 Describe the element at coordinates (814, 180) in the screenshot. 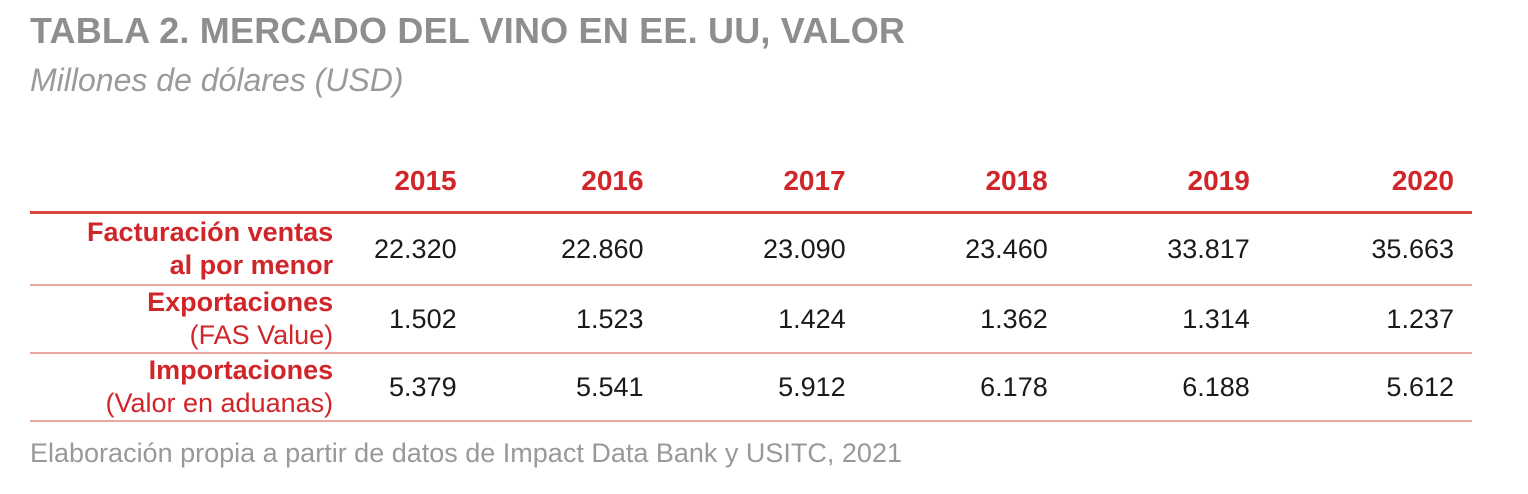

I see `year-header: 2017` at that location.